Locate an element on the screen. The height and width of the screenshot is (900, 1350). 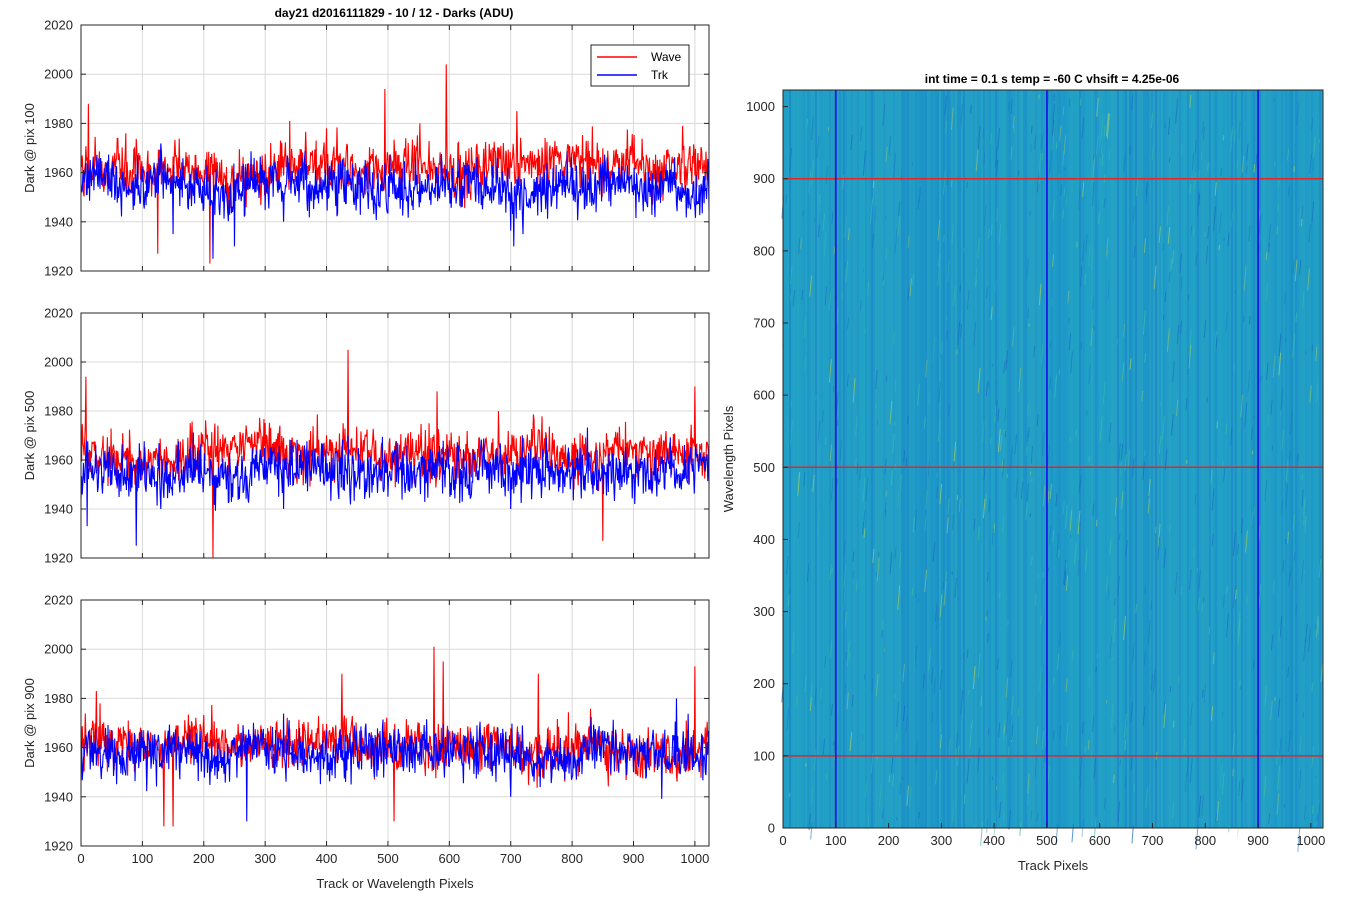
y-tick-label: 1940 is located at coordinates (58, 509).